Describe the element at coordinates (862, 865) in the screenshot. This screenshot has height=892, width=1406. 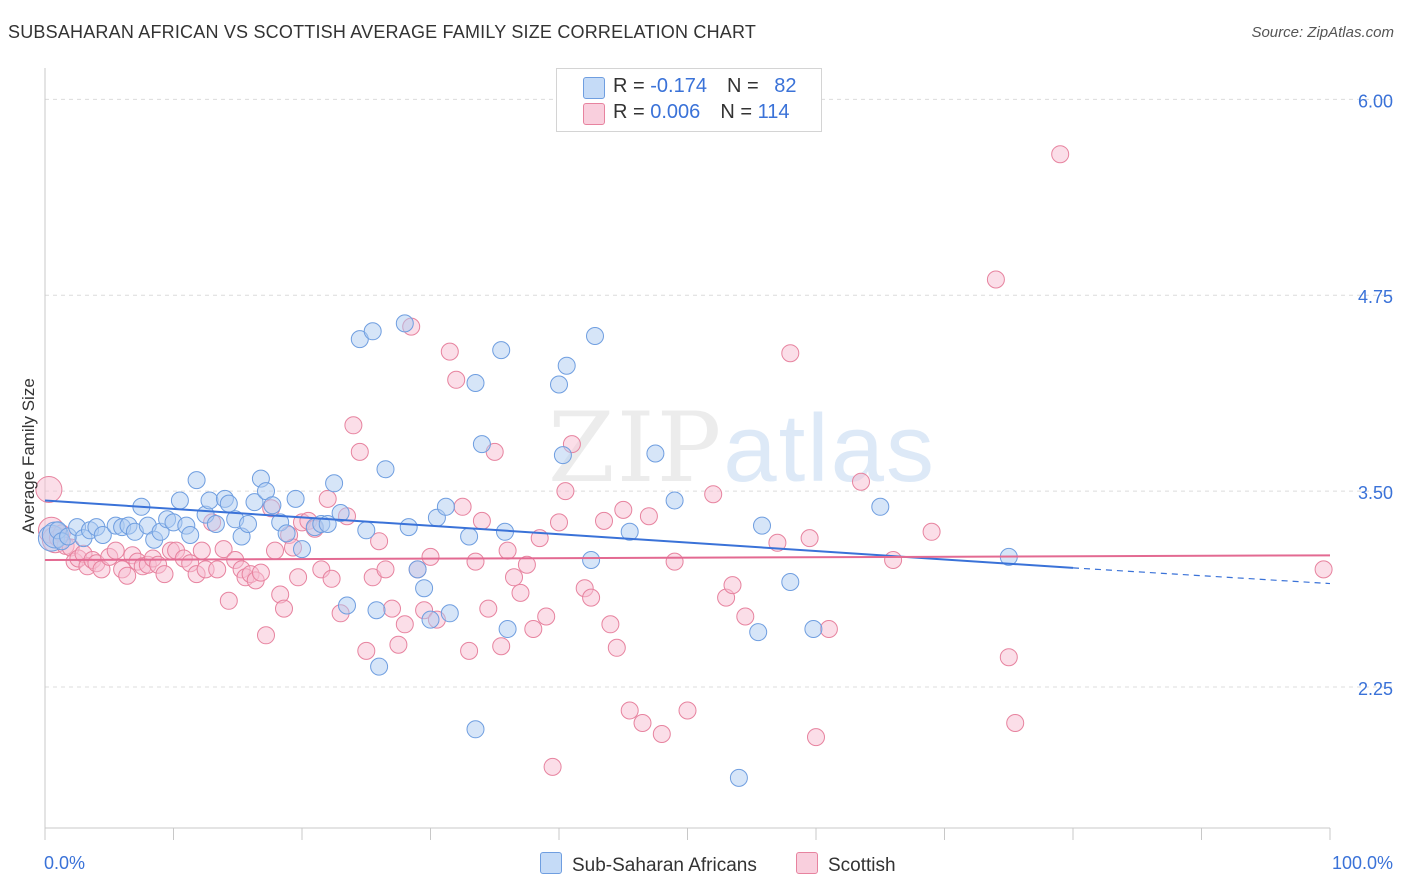
I see `bottom-legend-label: Scottish` at that location.